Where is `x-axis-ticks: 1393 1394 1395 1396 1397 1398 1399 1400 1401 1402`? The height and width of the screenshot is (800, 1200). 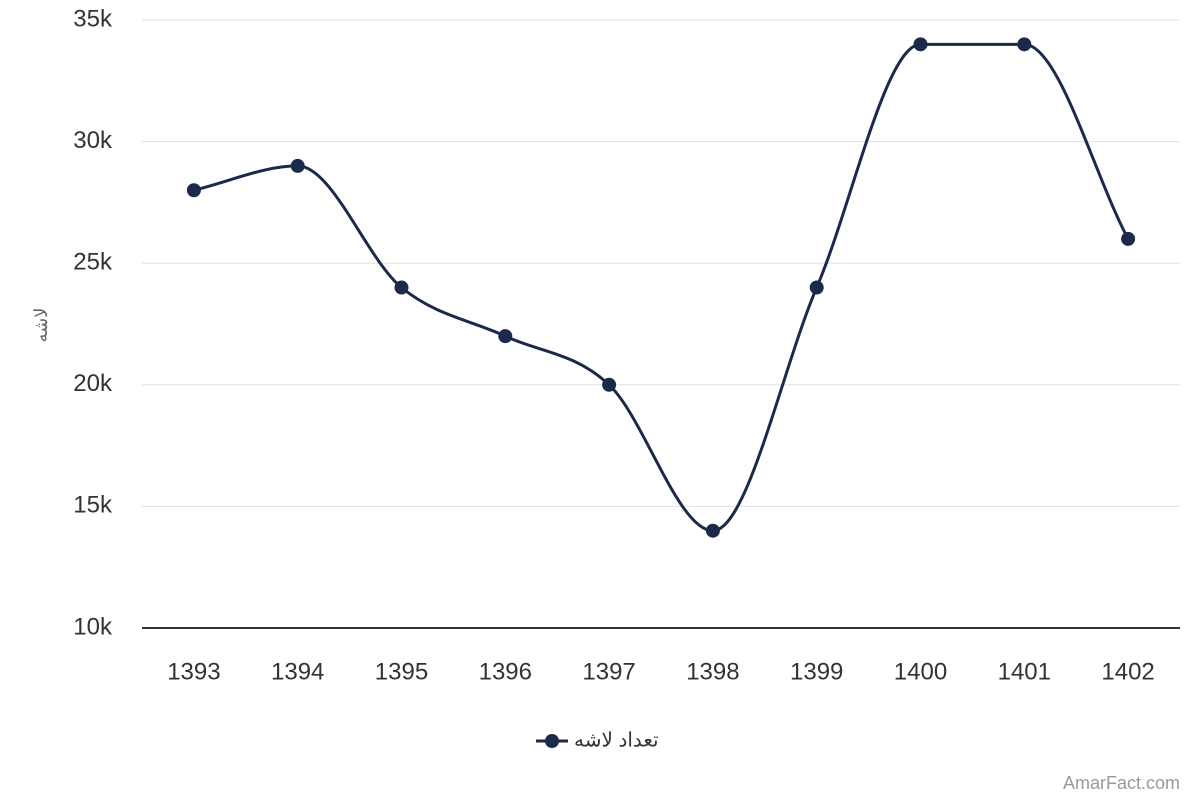
x-axis-ticks: 1393 1394 1395 1396 1397 1398 1399 1400 1401 1402 is located at coordinates (661, 671).